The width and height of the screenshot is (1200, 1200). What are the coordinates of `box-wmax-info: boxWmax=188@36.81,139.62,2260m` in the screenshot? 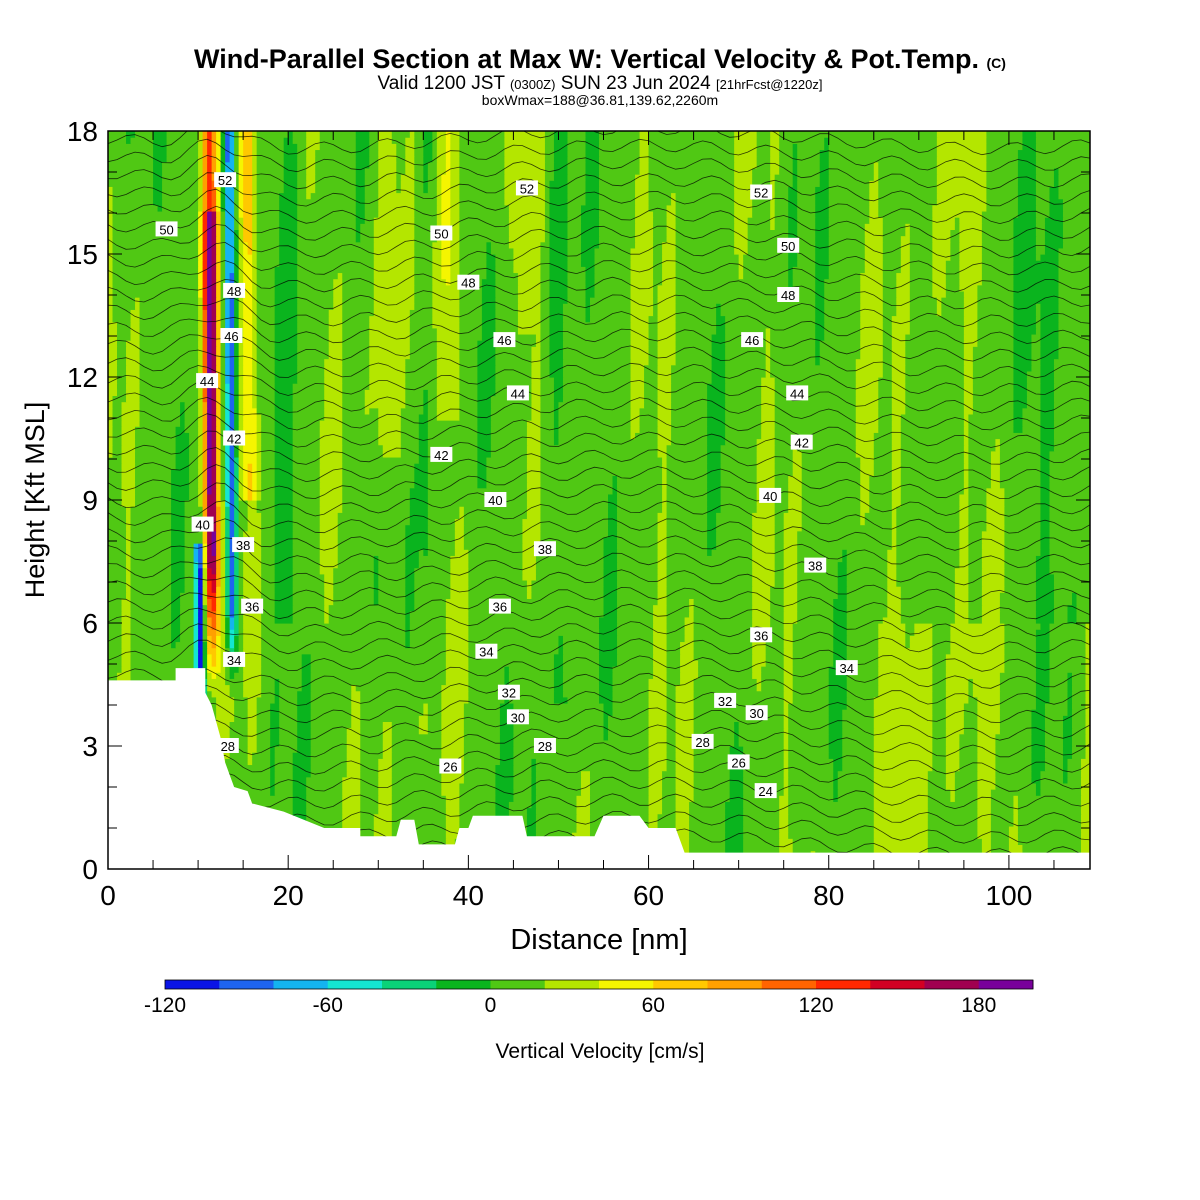 It's located at (600, 100).